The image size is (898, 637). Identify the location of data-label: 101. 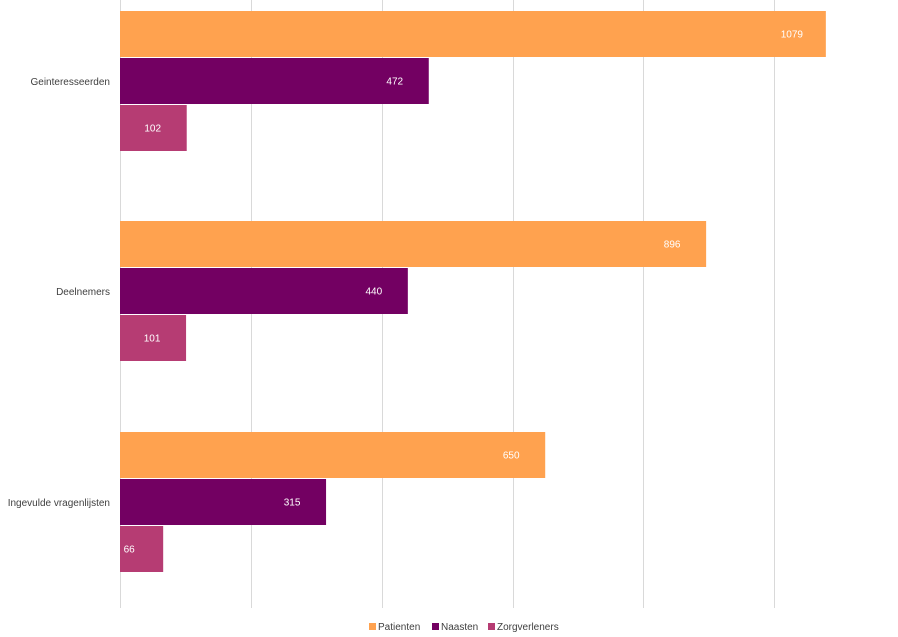
(152, 339).